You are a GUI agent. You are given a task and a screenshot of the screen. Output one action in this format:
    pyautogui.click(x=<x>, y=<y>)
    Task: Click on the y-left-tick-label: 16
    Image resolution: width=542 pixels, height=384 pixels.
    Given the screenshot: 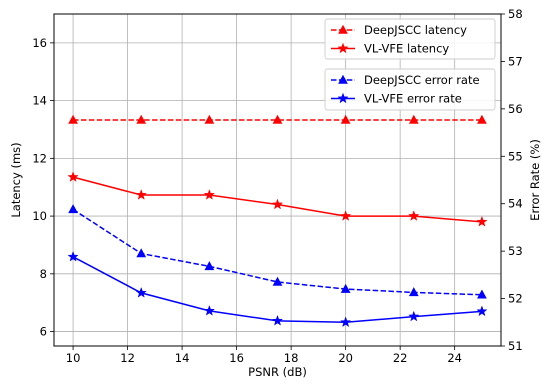 What is the action you would take?
    pyautogui.click(x=39, y=43)
    